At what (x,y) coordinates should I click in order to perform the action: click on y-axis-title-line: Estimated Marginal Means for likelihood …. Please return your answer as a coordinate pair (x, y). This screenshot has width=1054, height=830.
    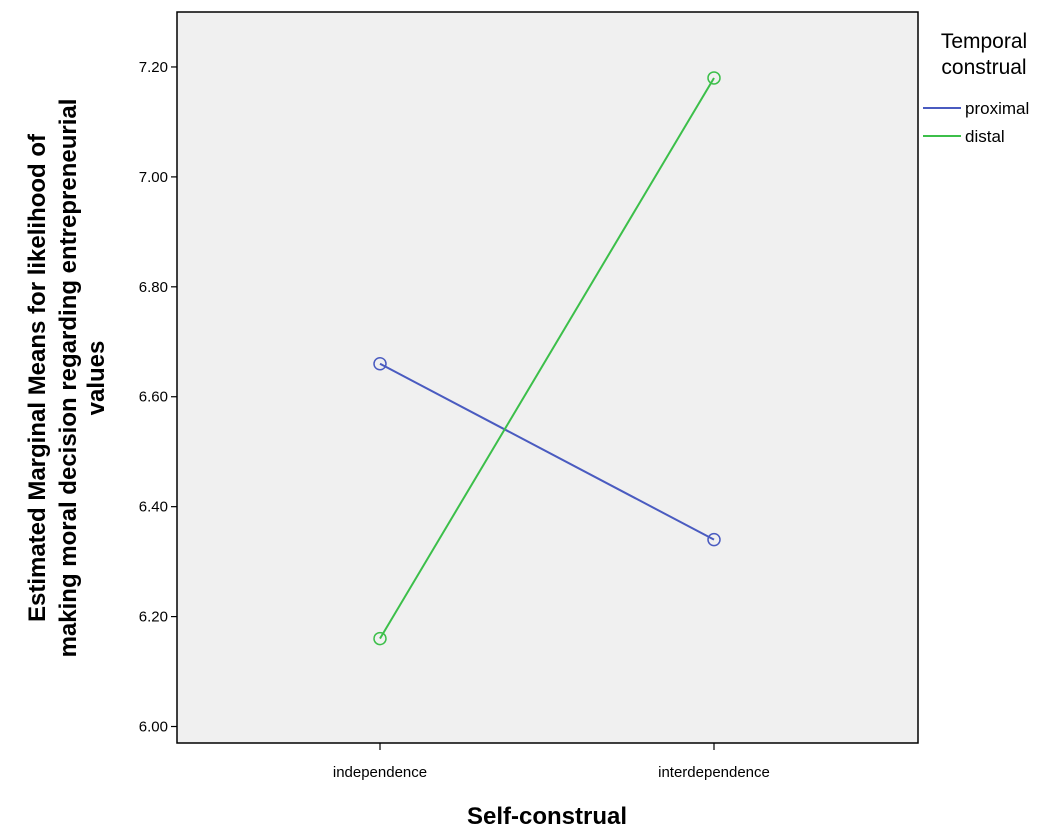
    Looking at the image, I should click on (37, 377).